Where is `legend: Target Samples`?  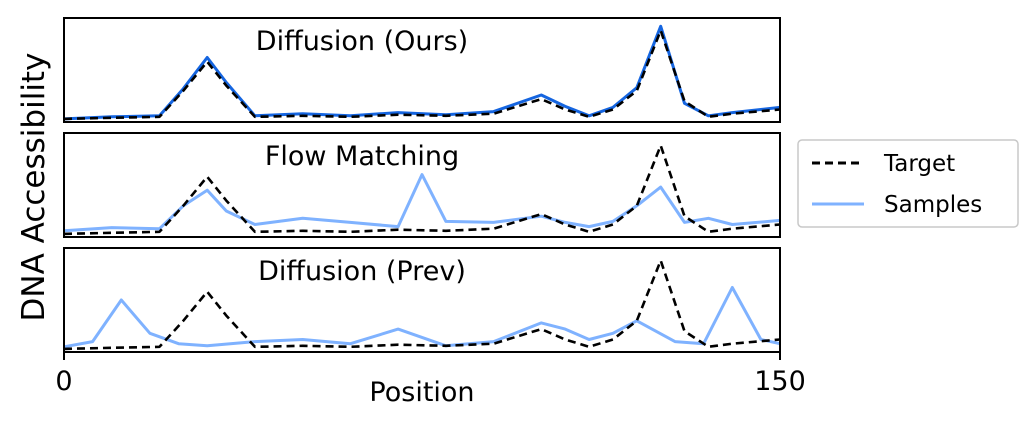 legend: Target Samples is located at coordinates (908, 183).